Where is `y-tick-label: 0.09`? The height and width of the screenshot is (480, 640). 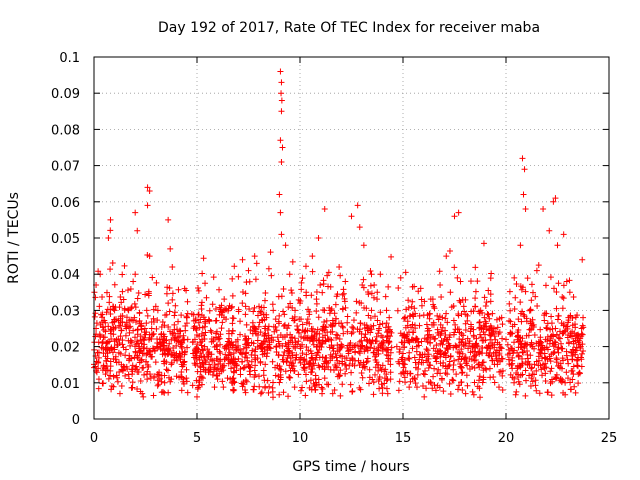 y-tick-label: 0.09 is located at coordinates (65, 94).